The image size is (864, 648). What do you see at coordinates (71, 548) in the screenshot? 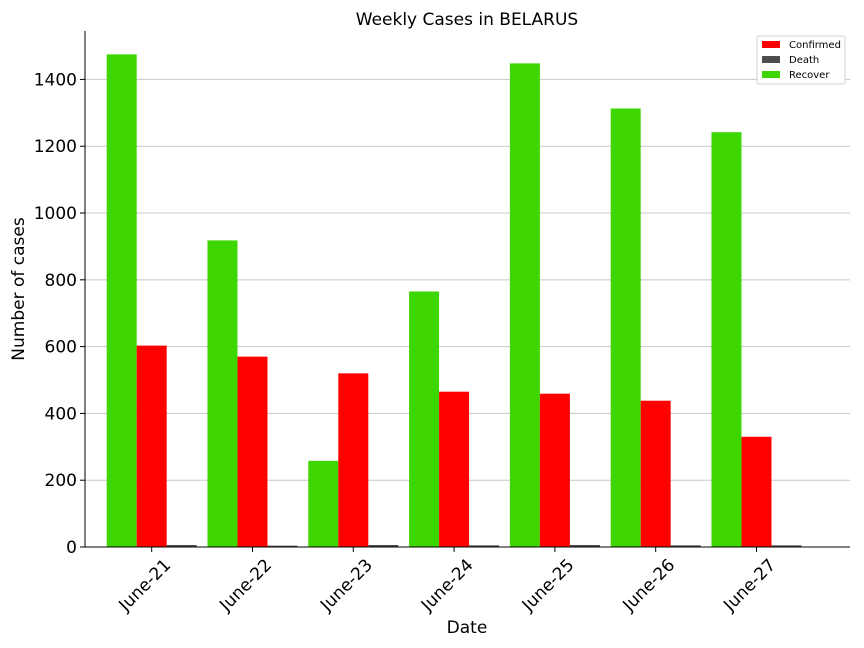
I see `y-tick-label: 0` at bounding box center [71, 548].